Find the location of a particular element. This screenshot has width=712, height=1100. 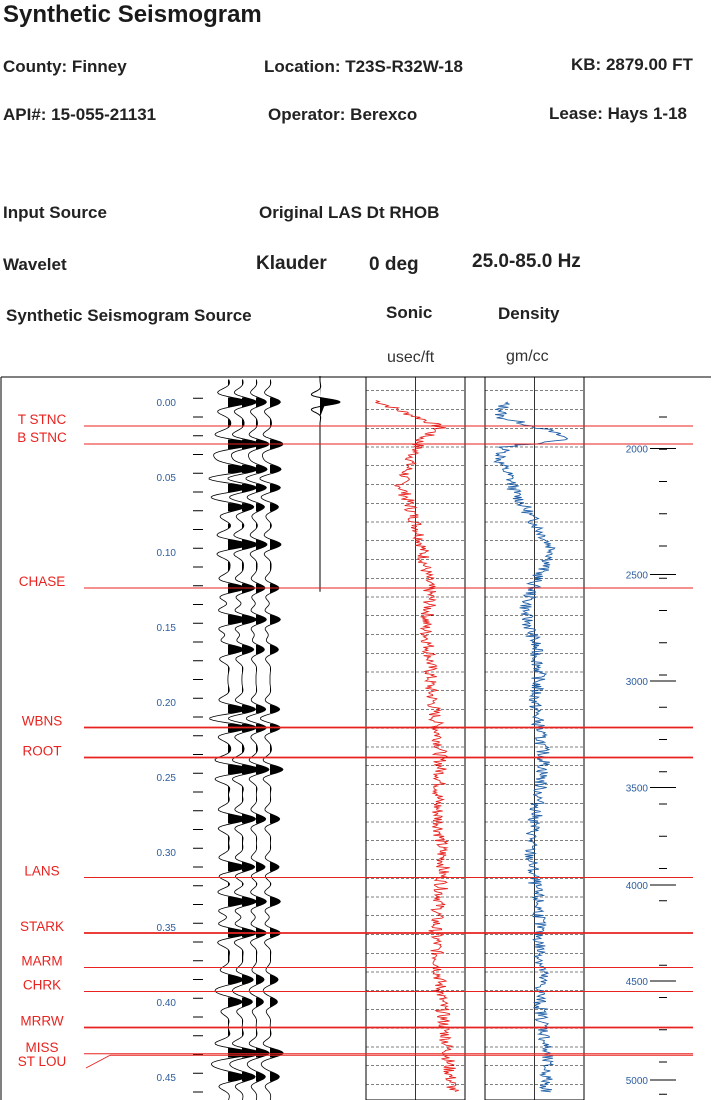

formation-label: ROOT is located at coordinates (42, 751).